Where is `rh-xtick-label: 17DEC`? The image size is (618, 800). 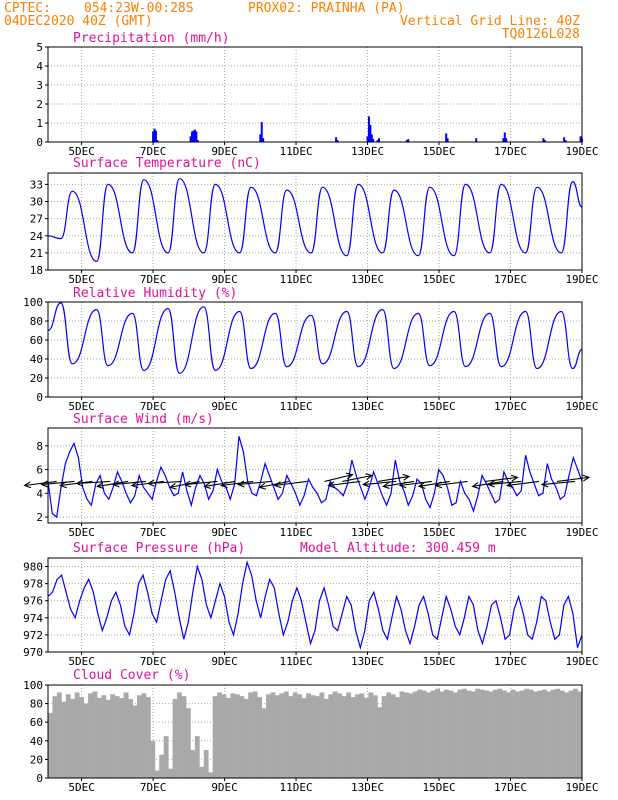 rh-xtick-label: 17DEC is located at coordinates (510, 406).